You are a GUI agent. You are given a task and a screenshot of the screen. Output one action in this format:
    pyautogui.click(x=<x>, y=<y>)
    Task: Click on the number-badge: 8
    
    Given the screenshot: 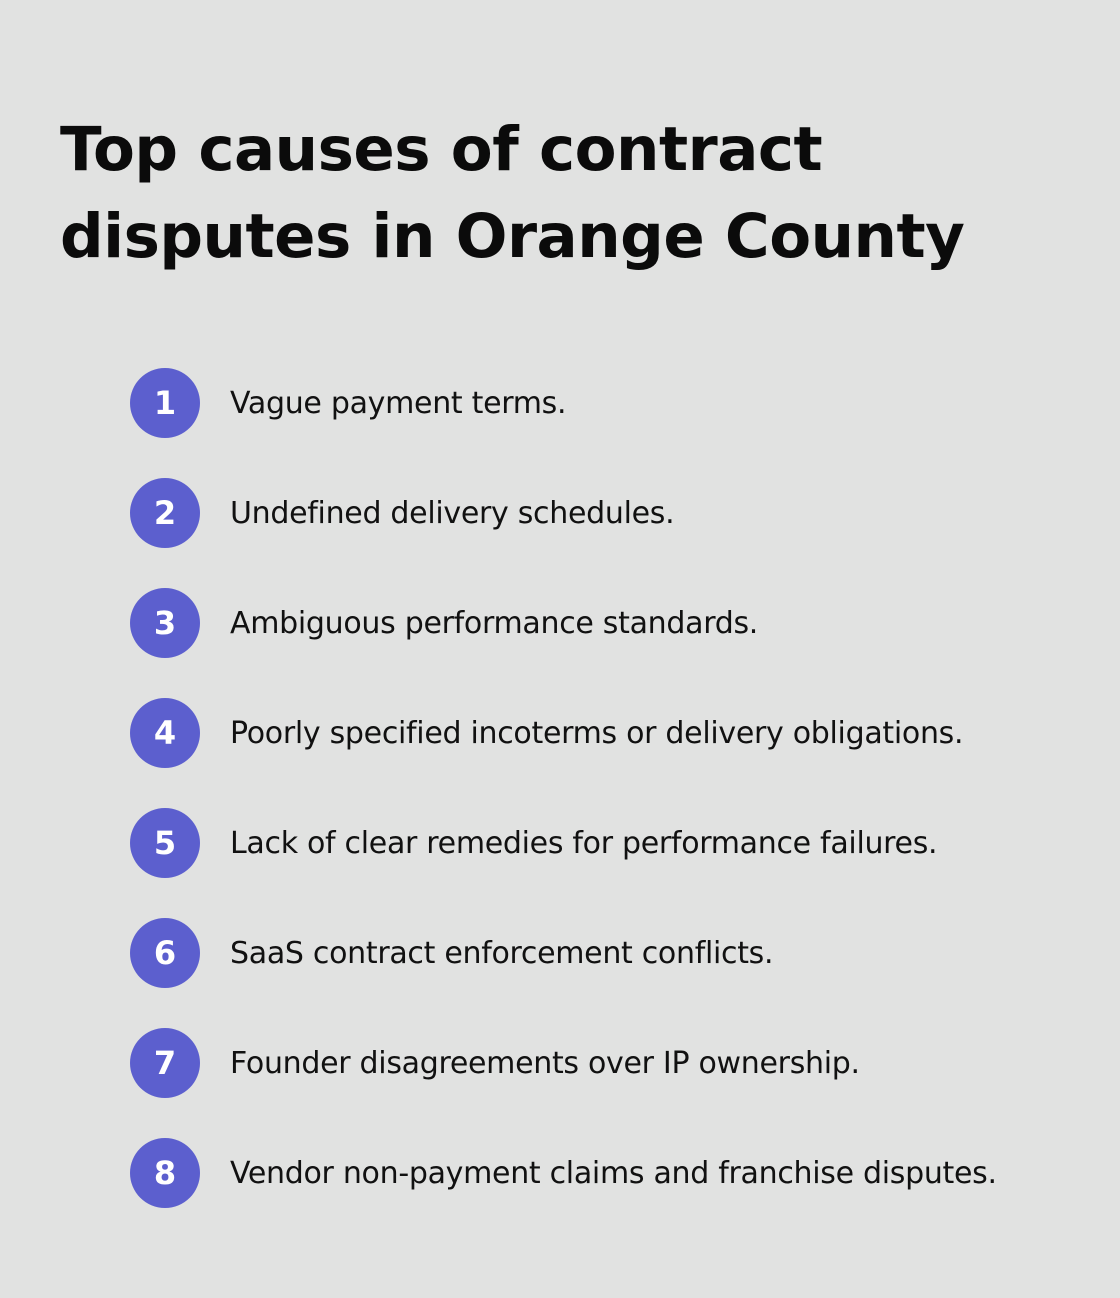 What is the action you would take?
    pyautogui.click(x=165, y=1173)
    